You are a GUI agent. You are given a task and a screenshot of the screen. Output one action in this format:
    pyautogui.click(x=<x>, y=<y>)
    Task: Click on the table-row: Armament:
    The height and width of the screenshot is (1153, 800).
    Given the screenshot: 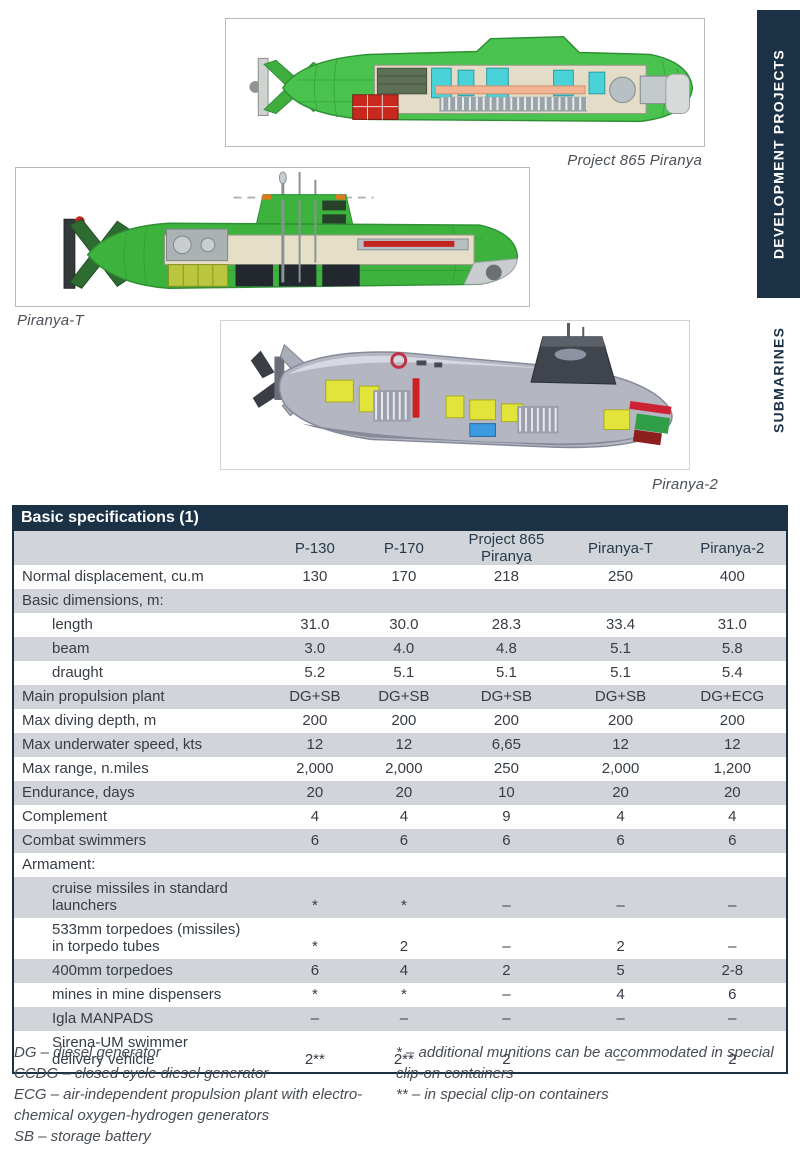 What is the action you would take?
    pyautogui.click(x=400, y=865)
    